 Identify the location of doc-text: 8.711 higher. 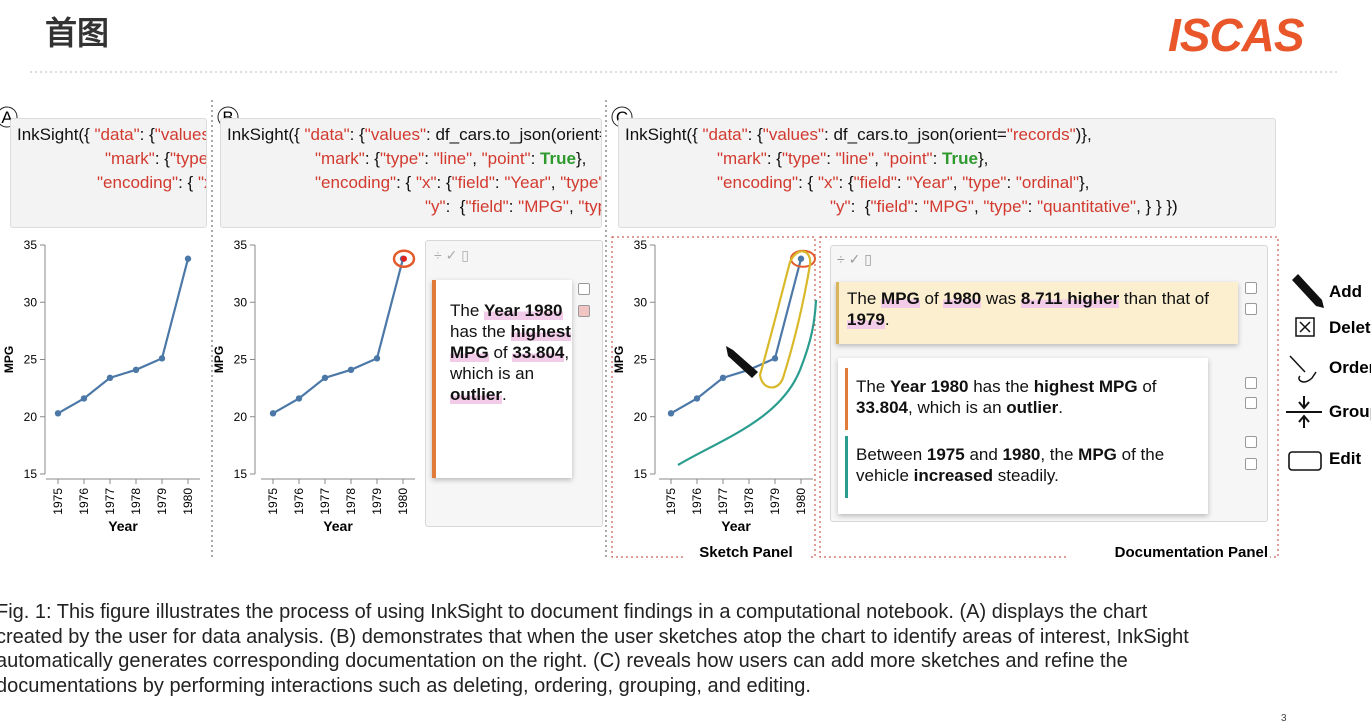
(1070, 298).